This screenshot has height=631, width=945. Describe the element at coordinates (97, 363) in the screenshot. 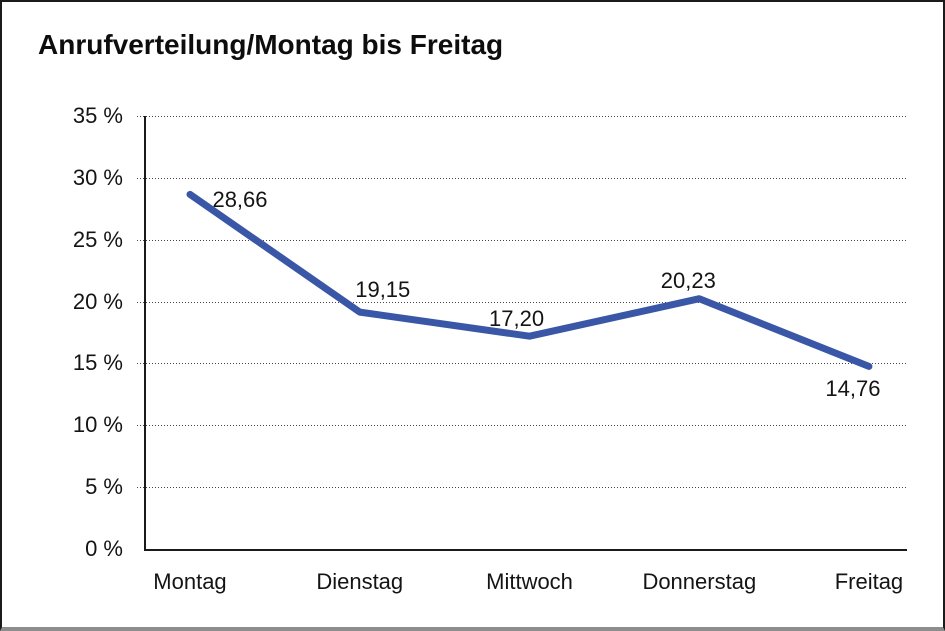

I see `y-tick-label: 15 %` at that location.